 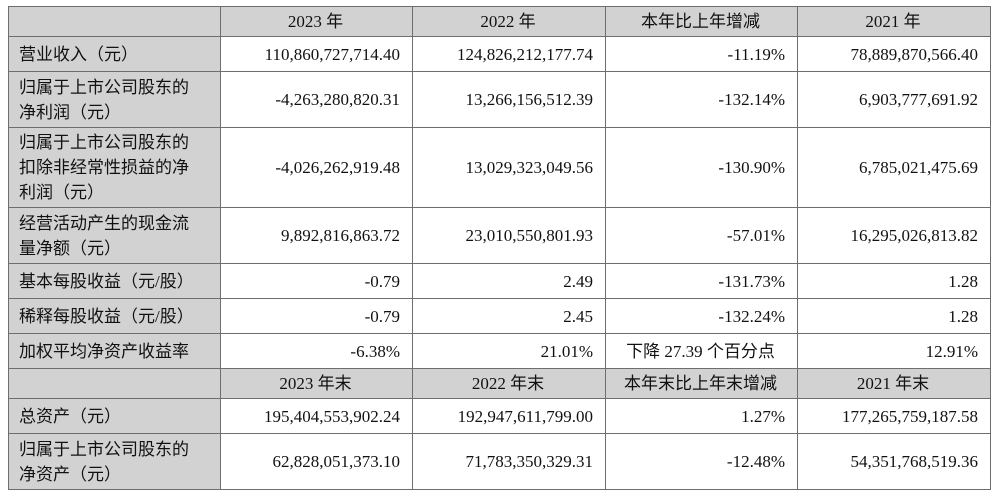 I want to click on header-row-annual: 2023 年 2022 年 本年比上年增减 2021 年, so click(x=499, y=21).